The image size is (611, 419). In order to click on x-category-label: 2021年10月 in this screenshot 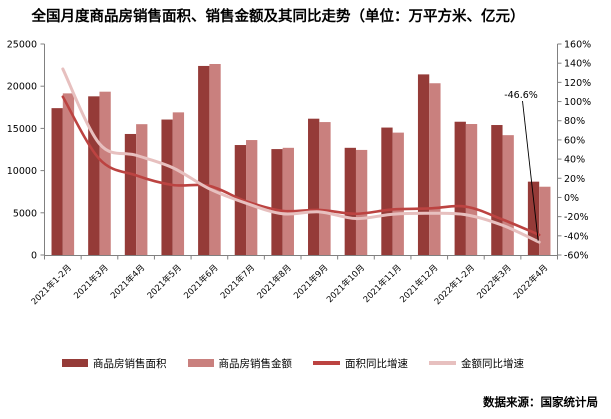, I will do `click(345, 283)`.